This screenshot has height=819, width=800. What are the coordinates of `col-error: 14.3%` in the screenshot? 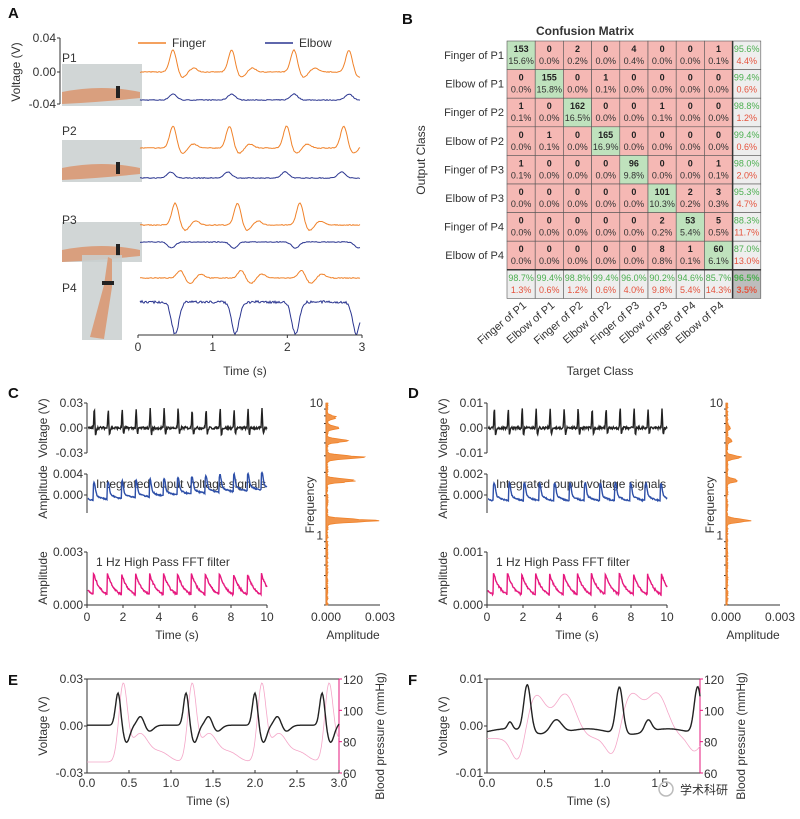 It's located at (719, 290).